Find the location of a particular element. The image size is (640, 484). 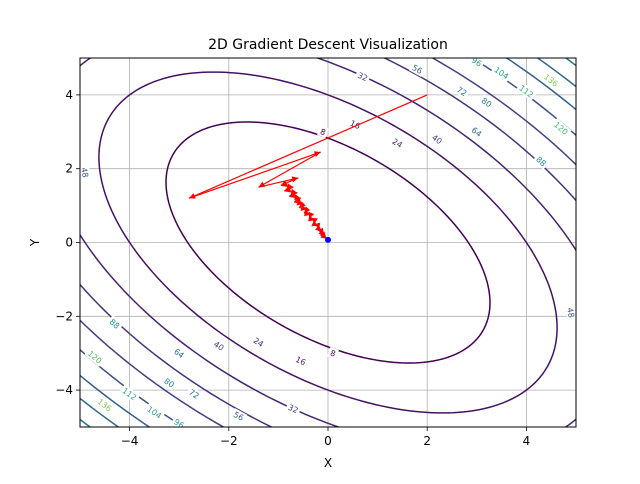

y-tick-label: 4 is located at coordinates (69, 95).